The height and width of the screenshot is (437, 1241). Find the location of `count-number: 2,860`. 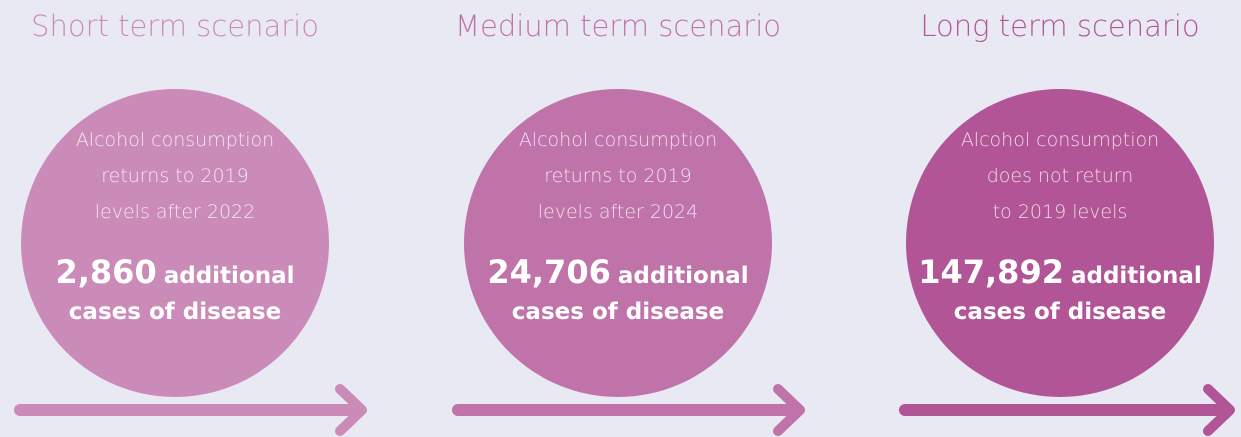

count-number: 2,860 is located at coordinates (105, 272).